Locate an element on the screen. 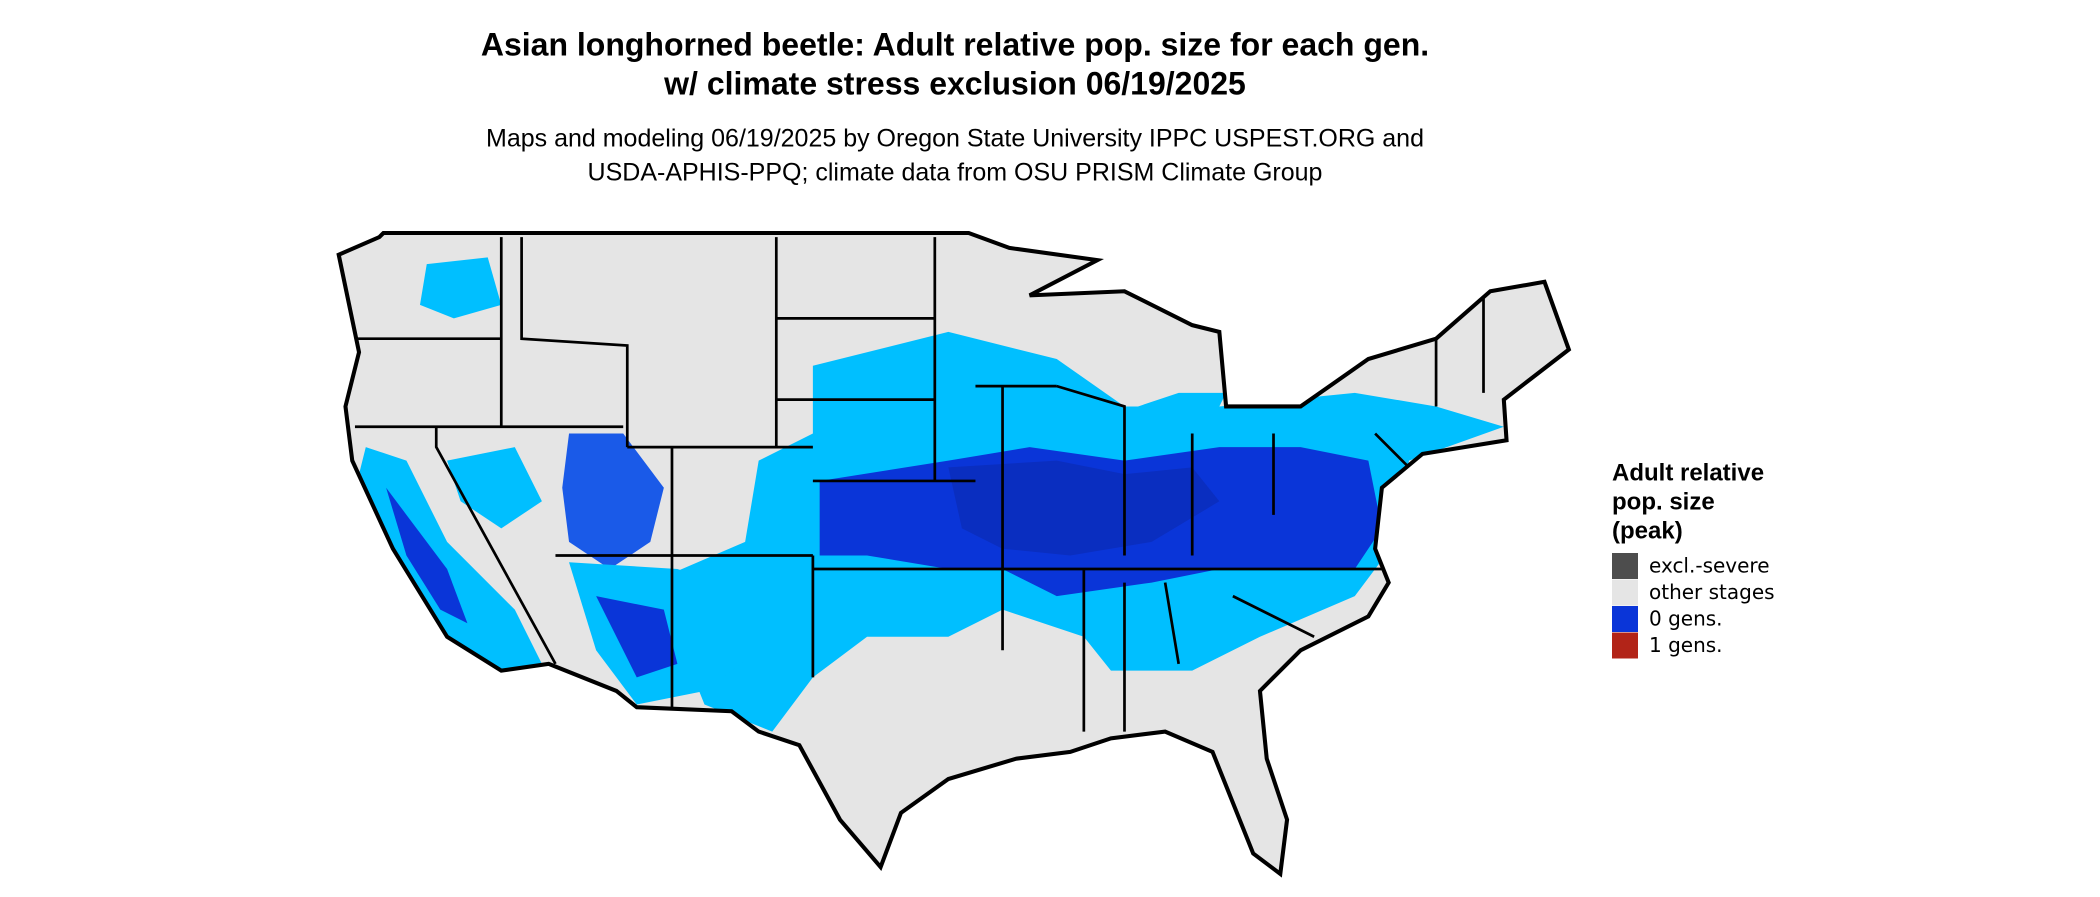  legend-label: 0 gens. is located at coordinates (1686, 619).